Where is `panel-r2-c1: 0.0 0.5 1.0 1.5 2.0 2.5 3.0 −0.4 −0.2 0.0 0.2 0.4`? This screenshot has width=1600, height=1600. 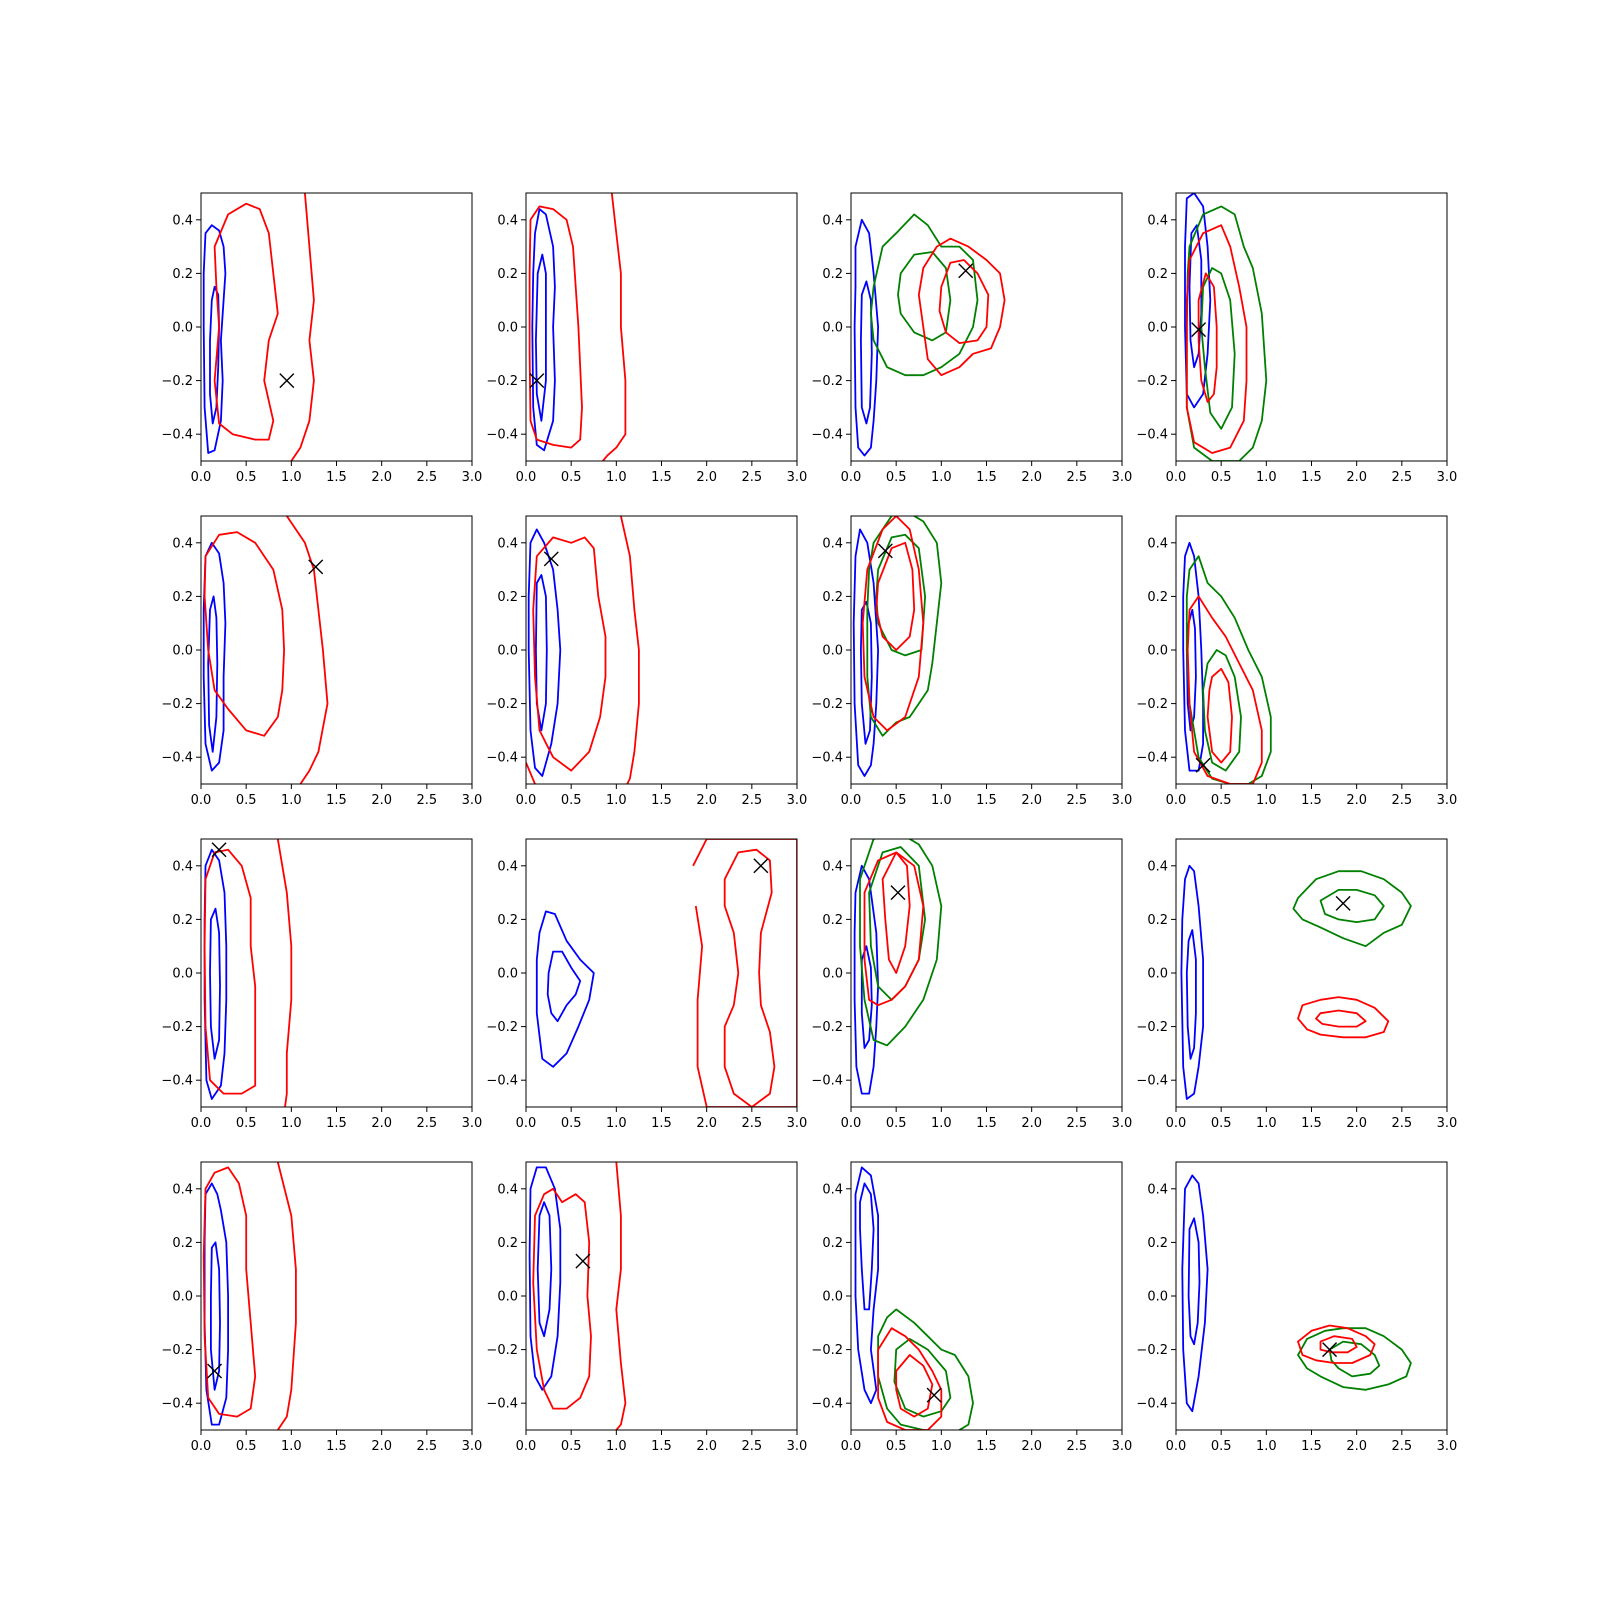 panel-r2-c1: 0.0 0.5 1.0 1.5 2.0 2.5 3.0 −0.4 −0.2 0.0 0.2 0.4 is located at coordinates (647, 984).